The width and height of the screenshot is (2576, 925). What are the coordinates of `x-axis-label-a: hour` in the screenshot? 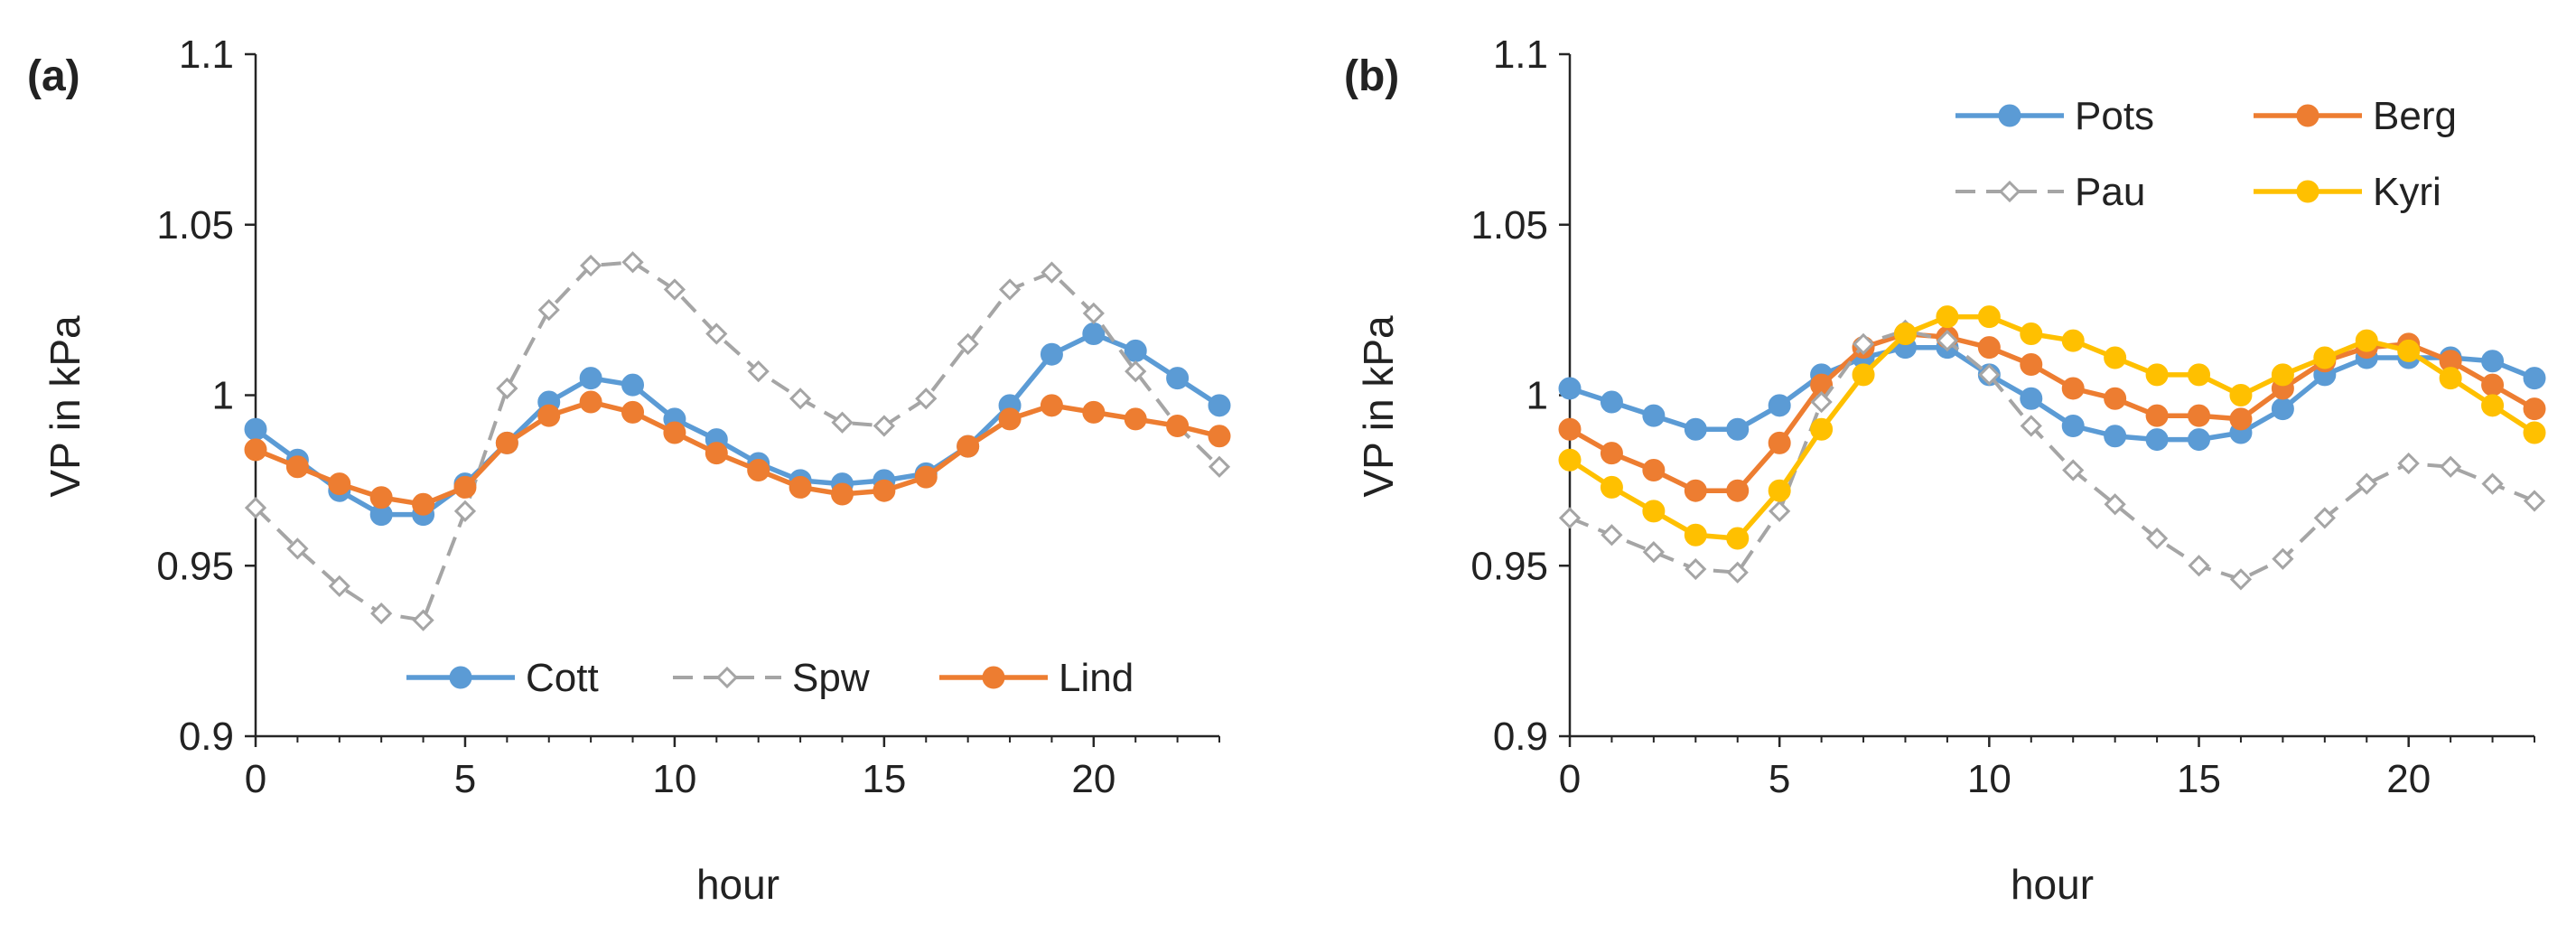 It's located at (737, 884).